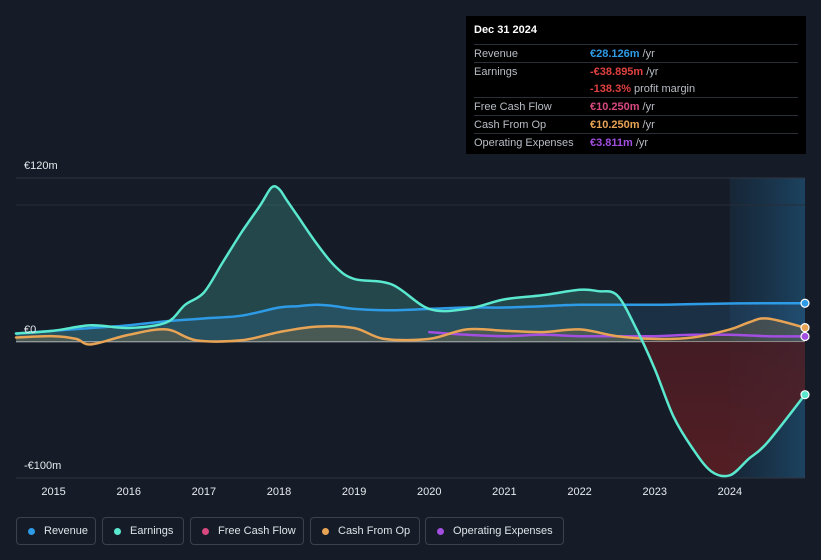  What do you see at coordinates (805, 395) in the screenshot?
I see `earnings-end-marker` at bounding box center [805, 395].